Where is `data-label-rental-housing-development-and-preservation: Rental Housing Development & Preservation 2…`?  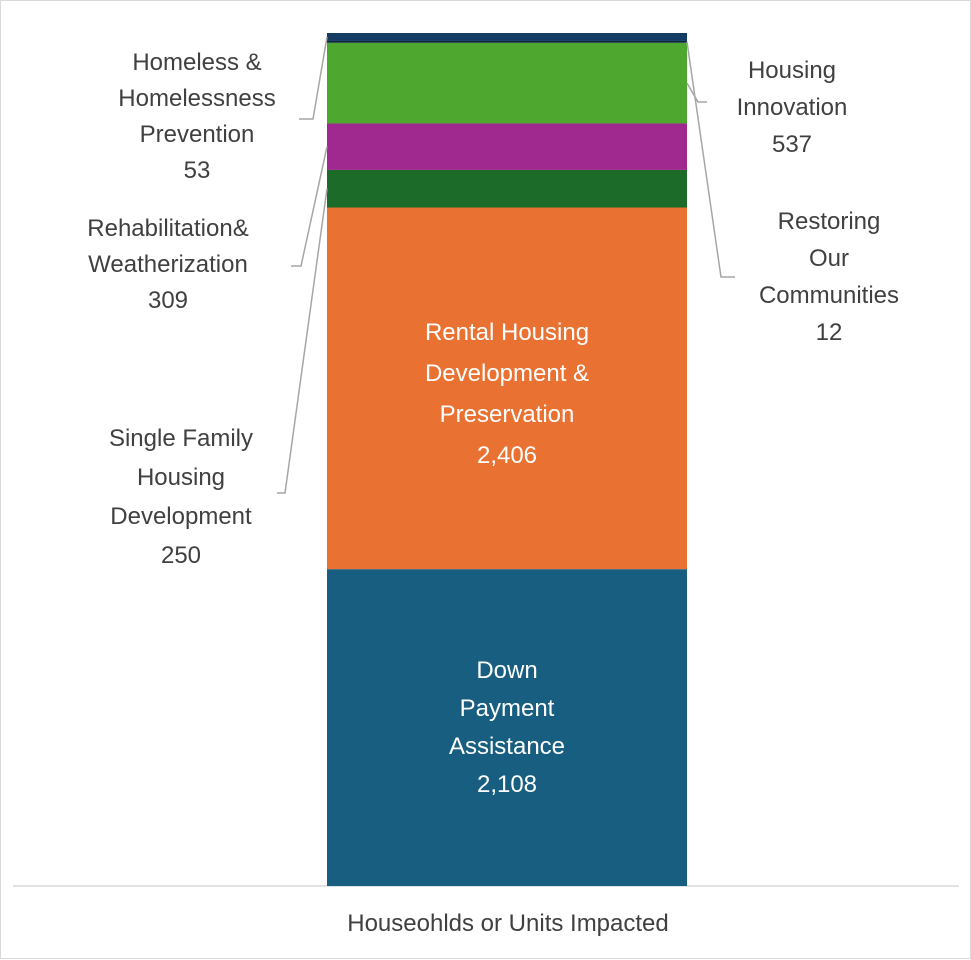
data-label-rental-housing-development-and-preservation: Rental Housing Development & Preservation 2… is located at coordinates (507, 394).